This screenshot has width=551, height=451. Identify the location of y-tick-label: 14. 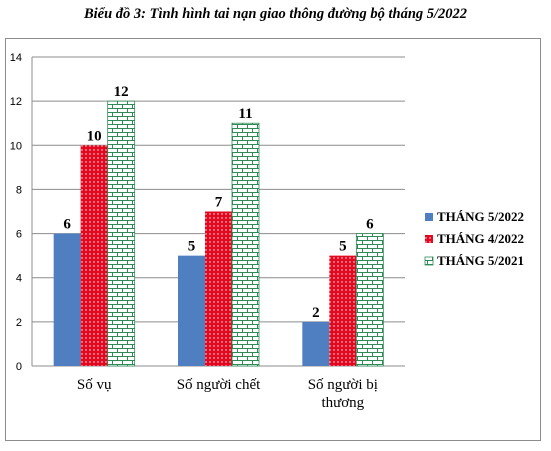
(16, 58).